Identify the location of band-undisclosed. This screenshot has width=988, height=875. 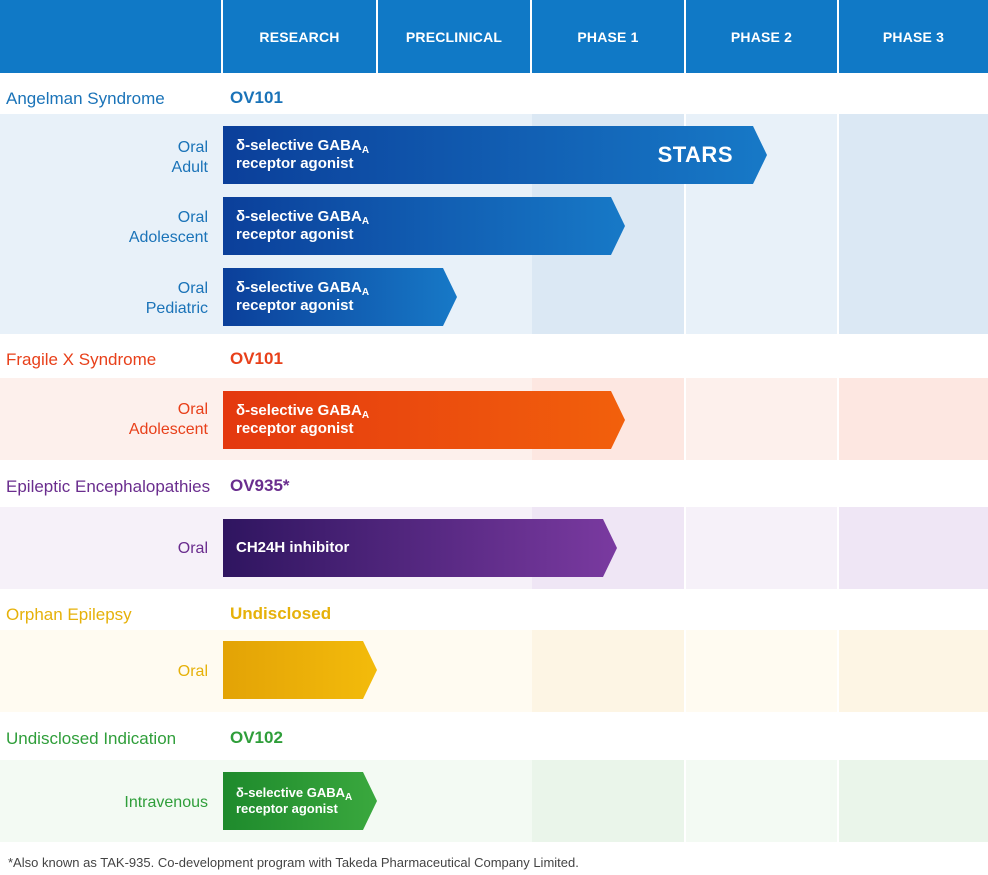
(494, 801).